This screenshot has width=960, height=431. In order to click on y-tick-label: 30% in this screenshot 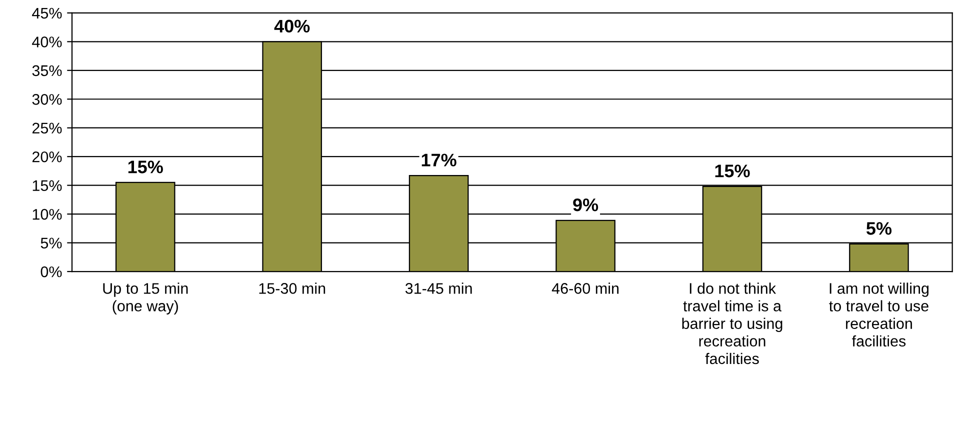, I will do `click(47, 99)`.